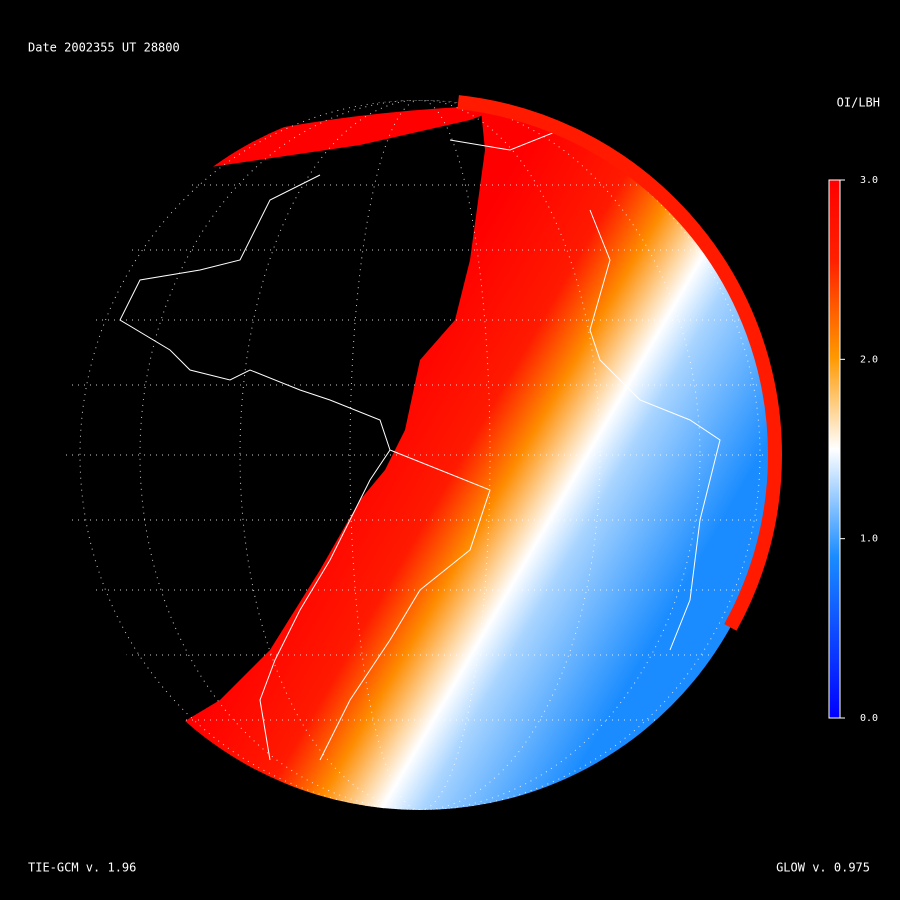  Describe the element at coordinates (858, 103) in the screenshot. I see `colorbar-title: OI/LBH` at that location.